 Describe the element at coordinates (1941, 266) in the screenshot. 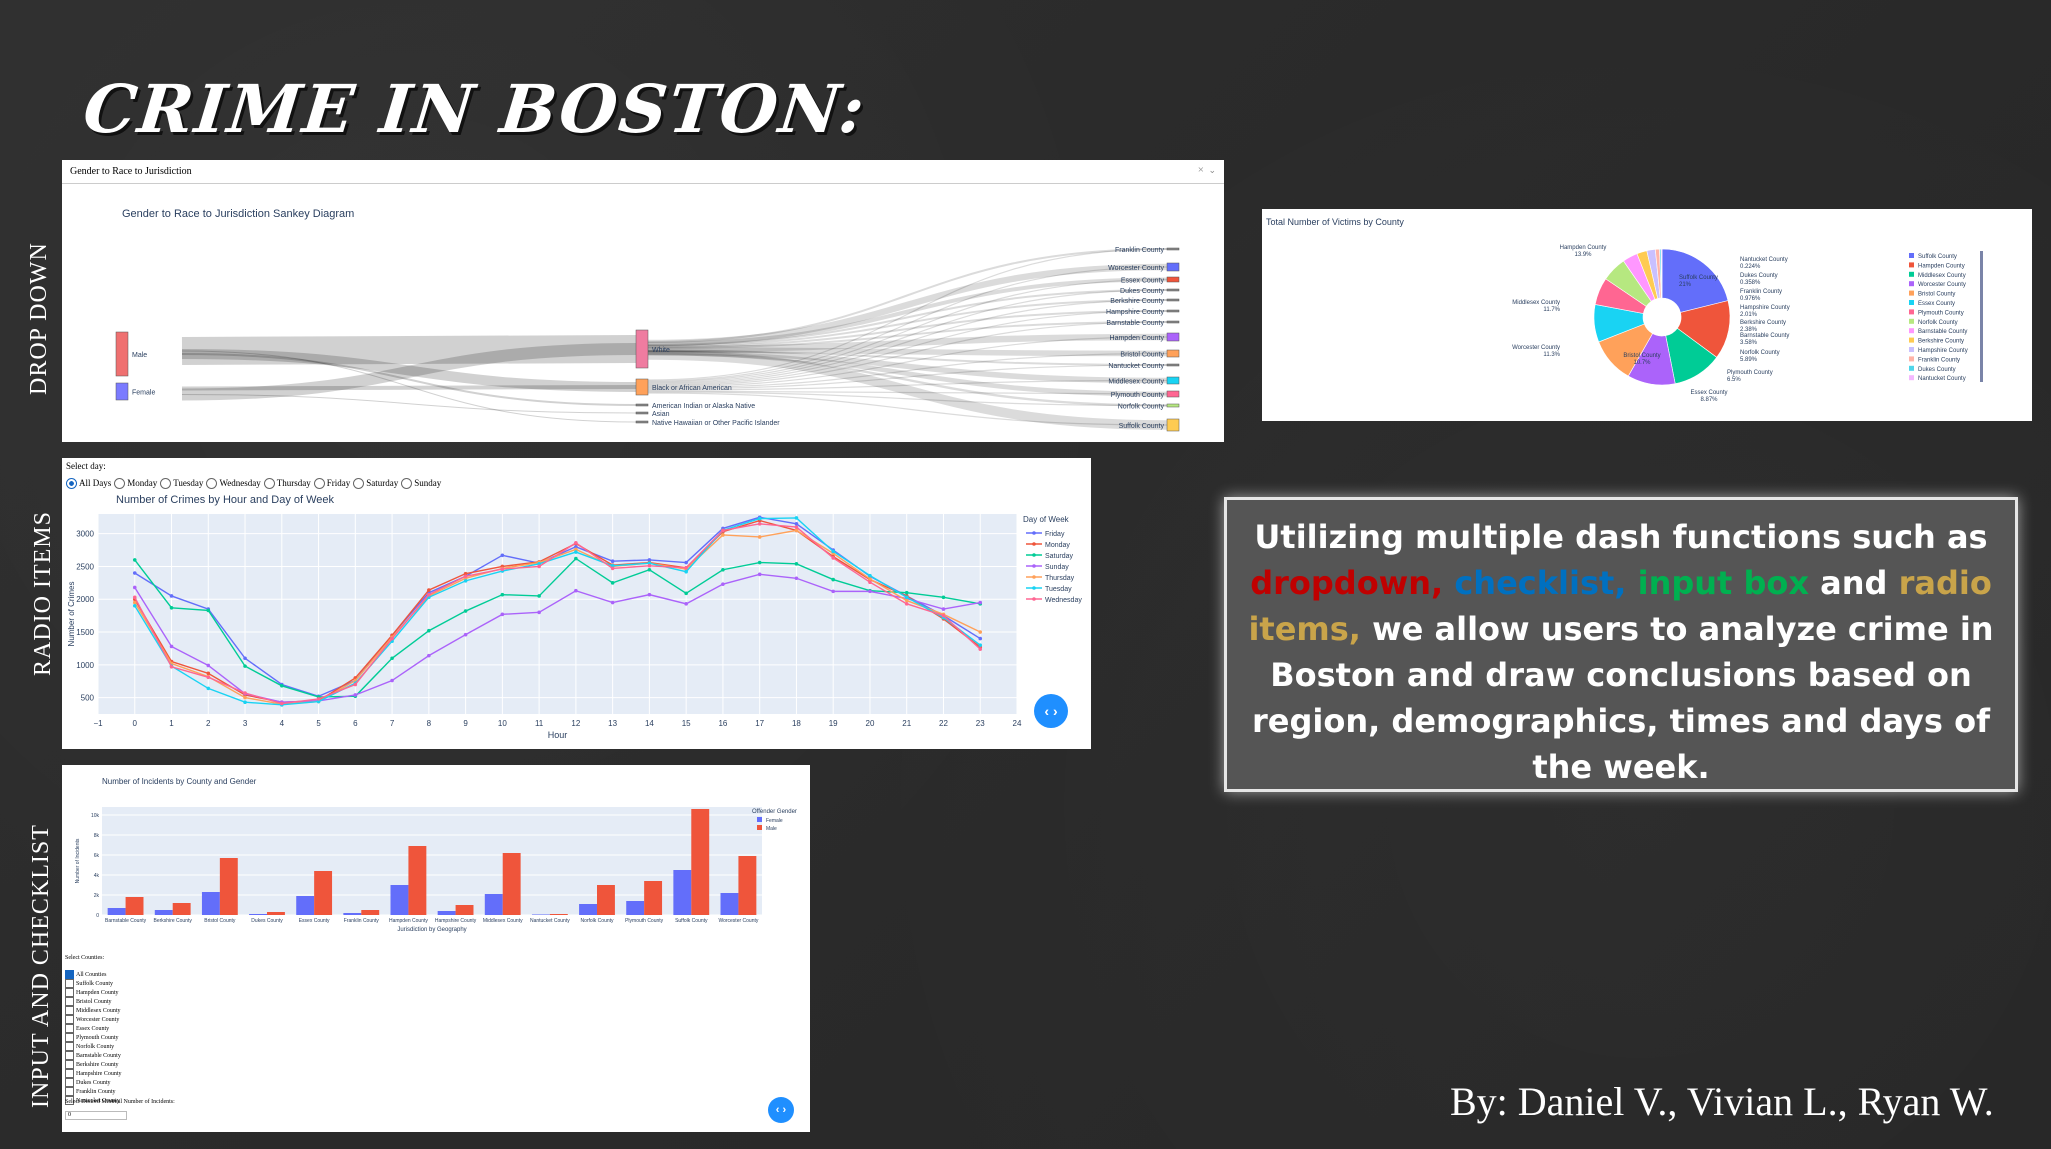

I see `pie-legend-label: Hampden County` at that location.